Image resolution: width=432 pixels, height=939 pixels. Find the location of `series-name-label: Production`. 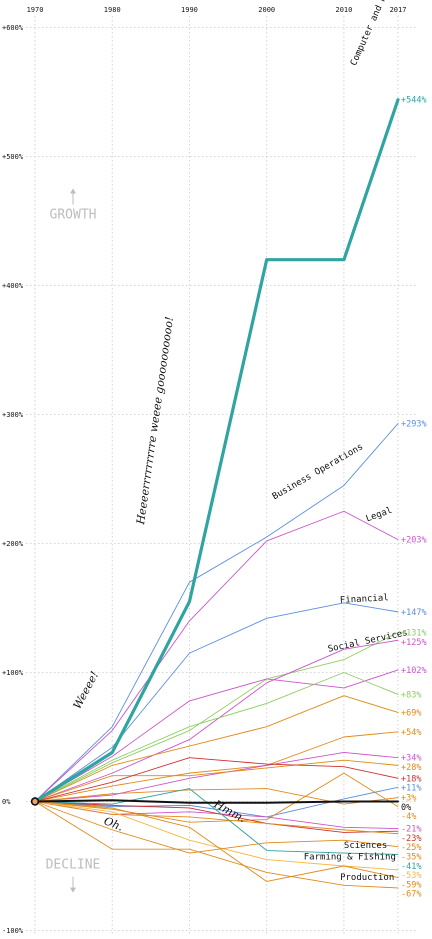

series-name-label: Production is located at coordinates (367, 878).